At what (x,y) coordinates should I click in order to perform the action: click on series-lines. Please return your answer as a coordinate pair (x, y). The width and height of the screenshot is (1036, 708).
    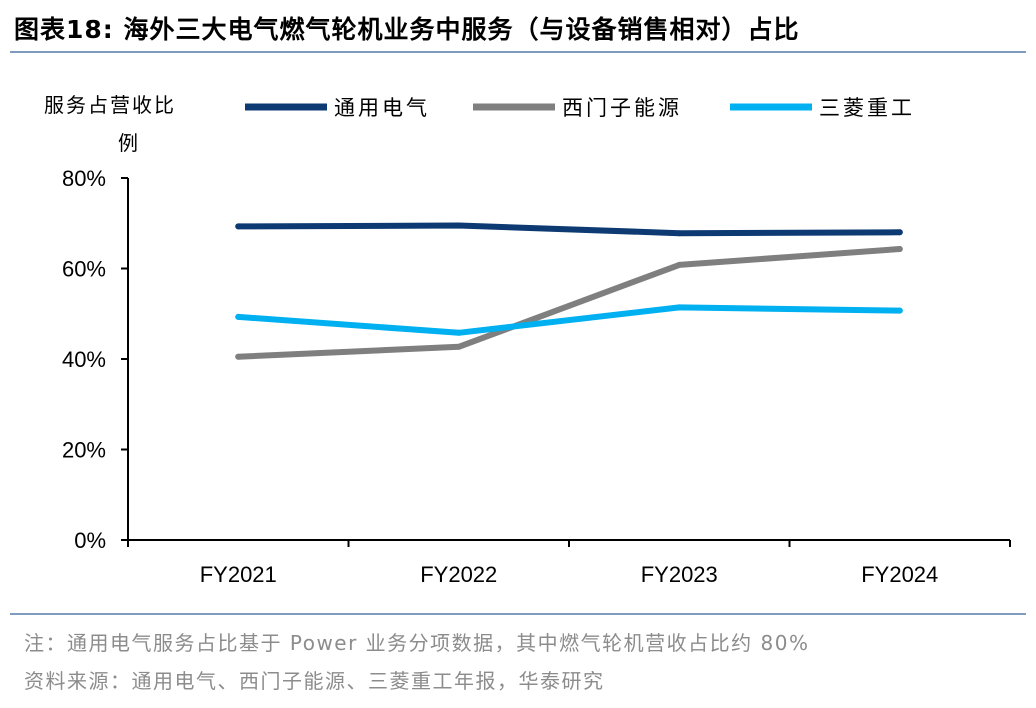
    Looking at the image, I should click on (569, 291).